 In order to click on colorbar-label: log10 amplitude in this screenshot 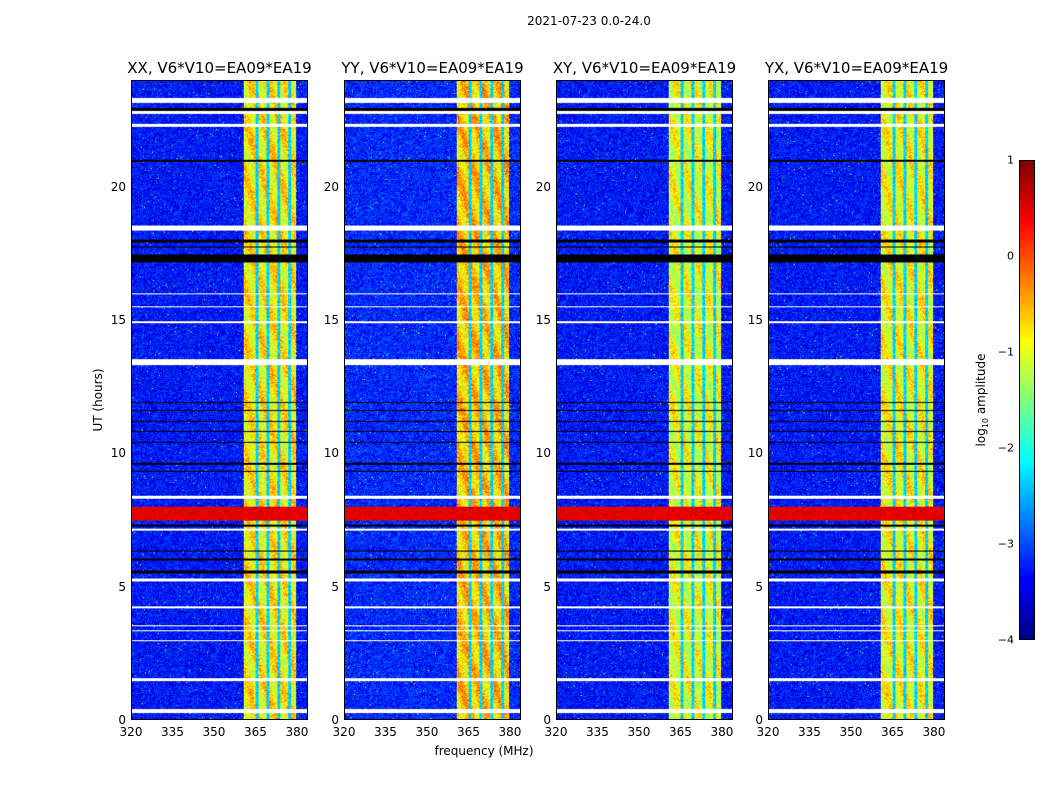, I will do `click(982, 400)`.